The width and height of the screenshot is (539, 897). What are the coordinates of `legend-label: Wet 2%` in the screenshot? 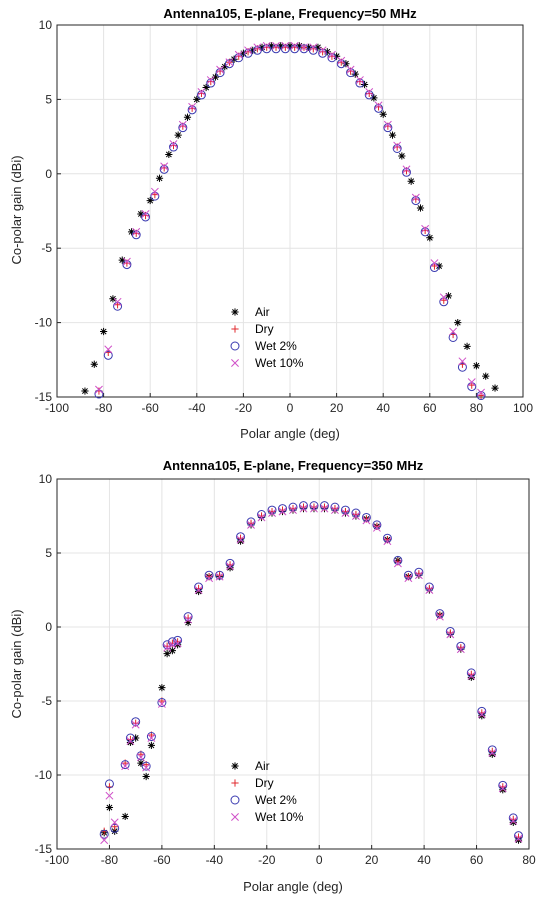 It's located at (276, 346).